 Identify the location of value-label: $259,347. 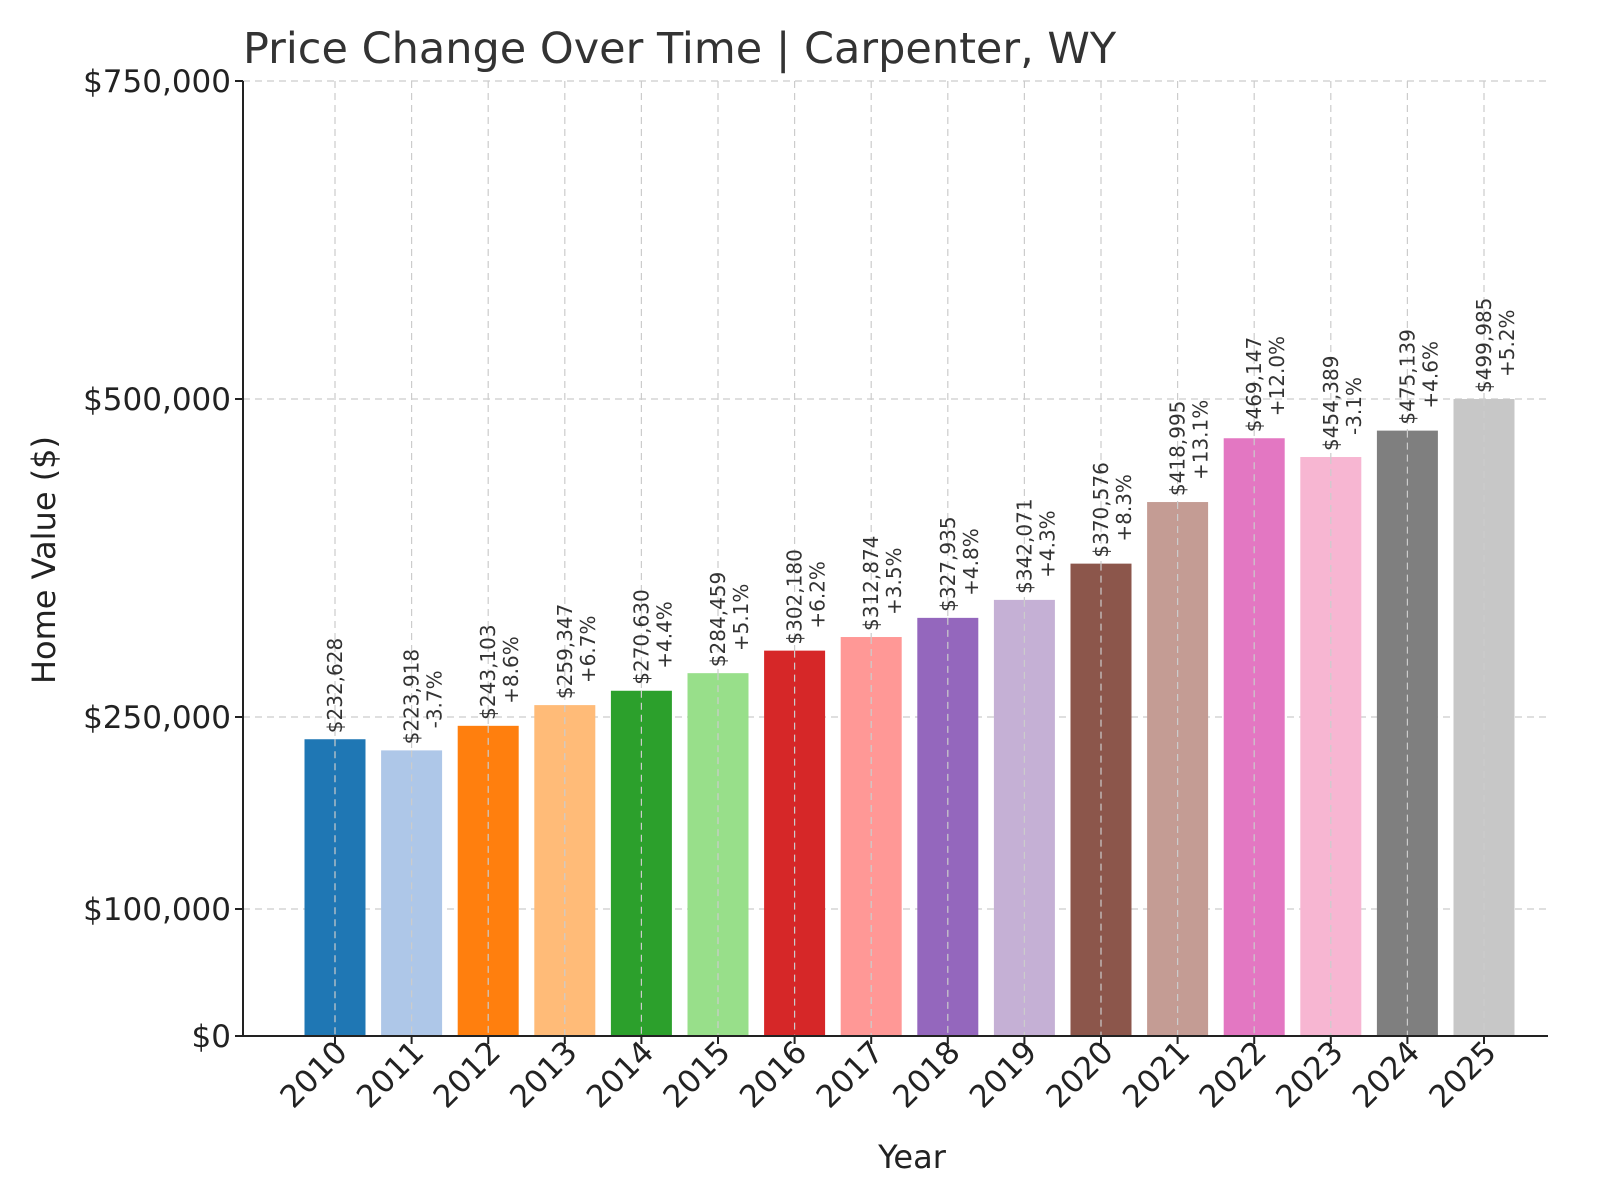
(565, 651).